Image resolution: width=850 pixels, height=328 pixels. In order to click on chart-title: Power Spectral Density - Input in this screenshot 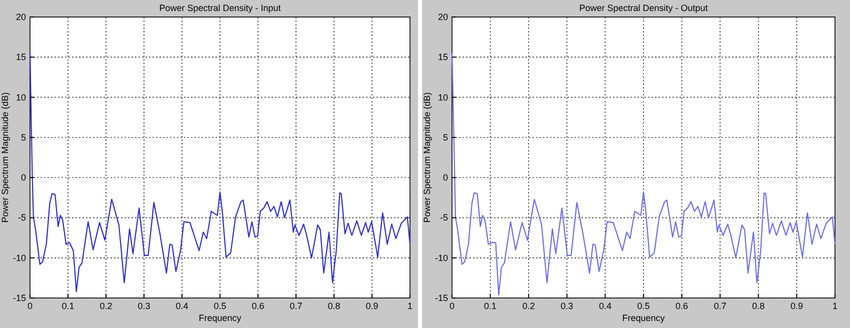, I will do `click(220, 8)`.